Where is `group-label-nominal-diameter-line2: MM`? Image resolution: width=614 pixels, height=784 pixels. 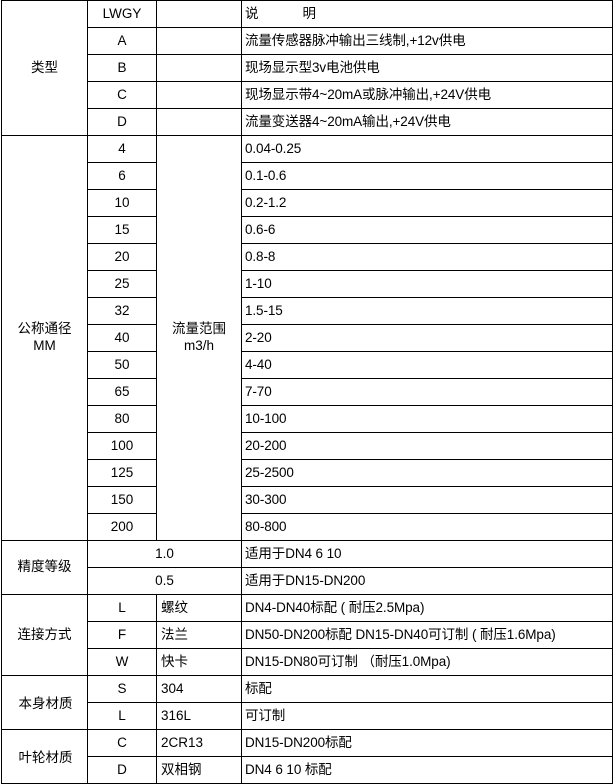
group-label-nominal-diameter-line2: MM is located at coordinates (44, 345).